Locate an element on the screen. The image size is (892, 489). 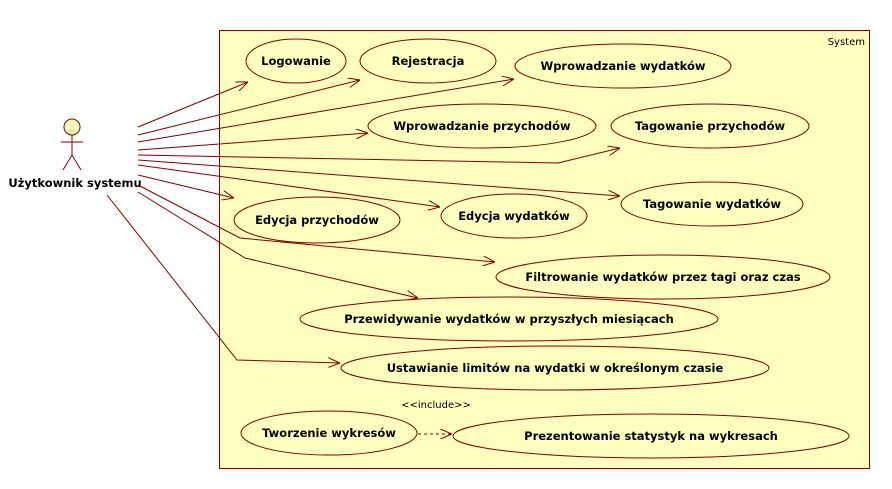
include-relationship: <<include>> is located at coordinates (436, 417).